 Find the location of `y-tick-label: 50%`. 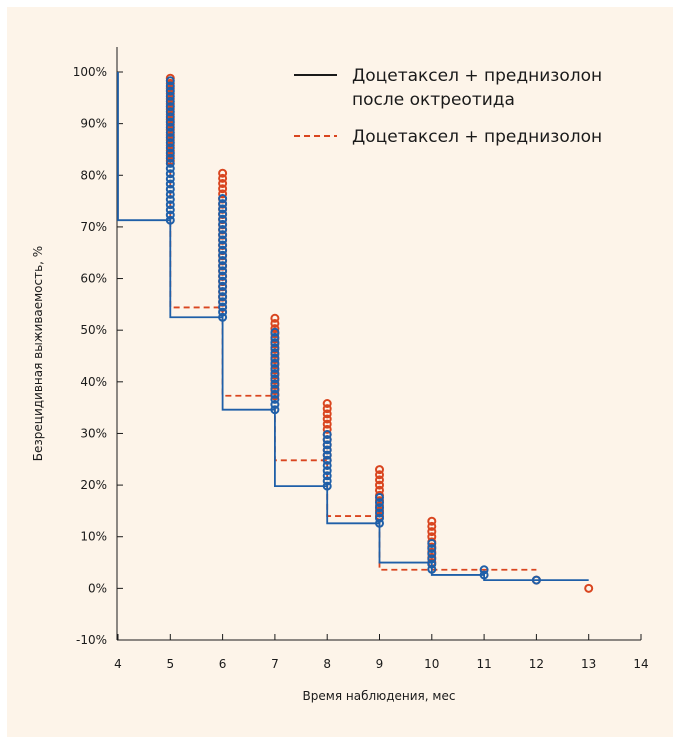

y-tick-label: 50% is located at coordinates (93, 330).